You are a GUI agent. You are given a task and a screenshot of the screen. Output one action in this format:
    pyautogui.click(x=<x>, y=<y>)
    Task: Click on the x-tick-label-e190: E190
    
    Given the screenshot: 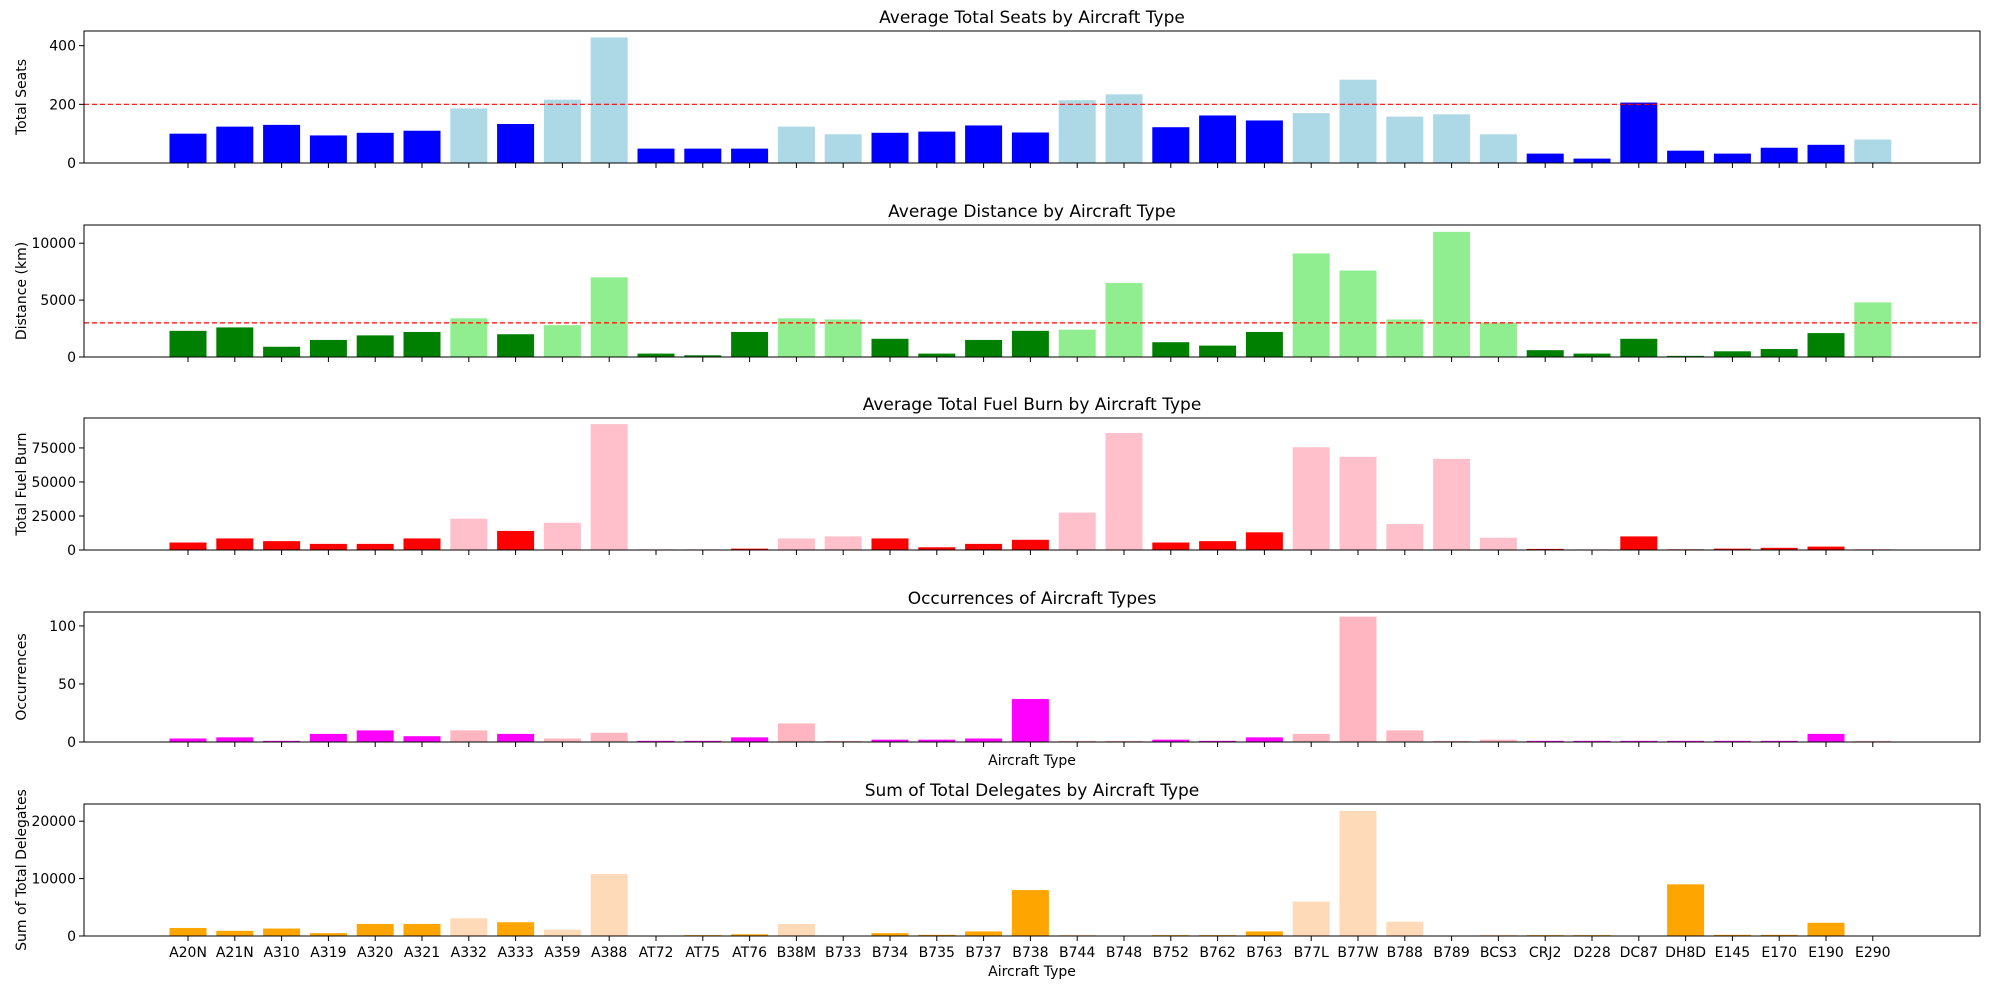 What is the action you would take?
    pyautogui.click(x=1826, y=953)
    